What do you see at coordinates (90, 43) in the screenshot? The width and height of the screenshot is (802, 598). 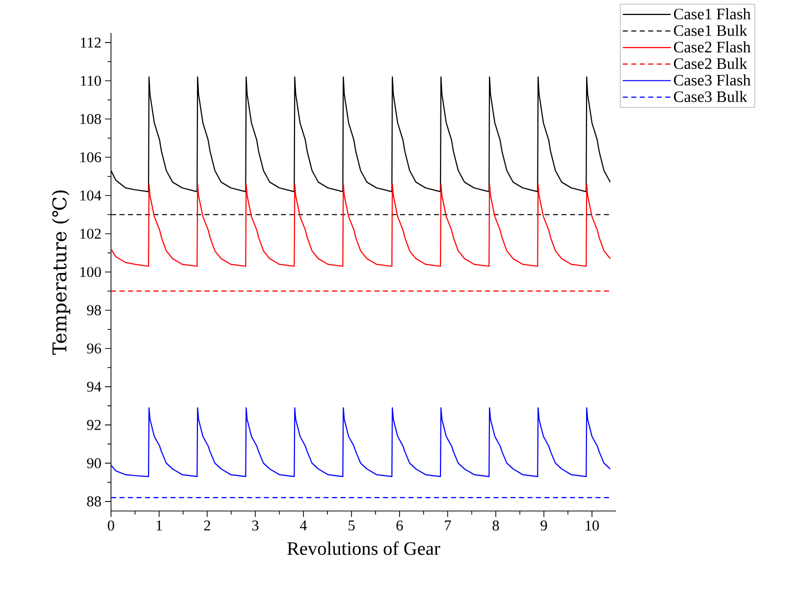 I see `y-tick-label: 112` at bounding box center [90, 43].